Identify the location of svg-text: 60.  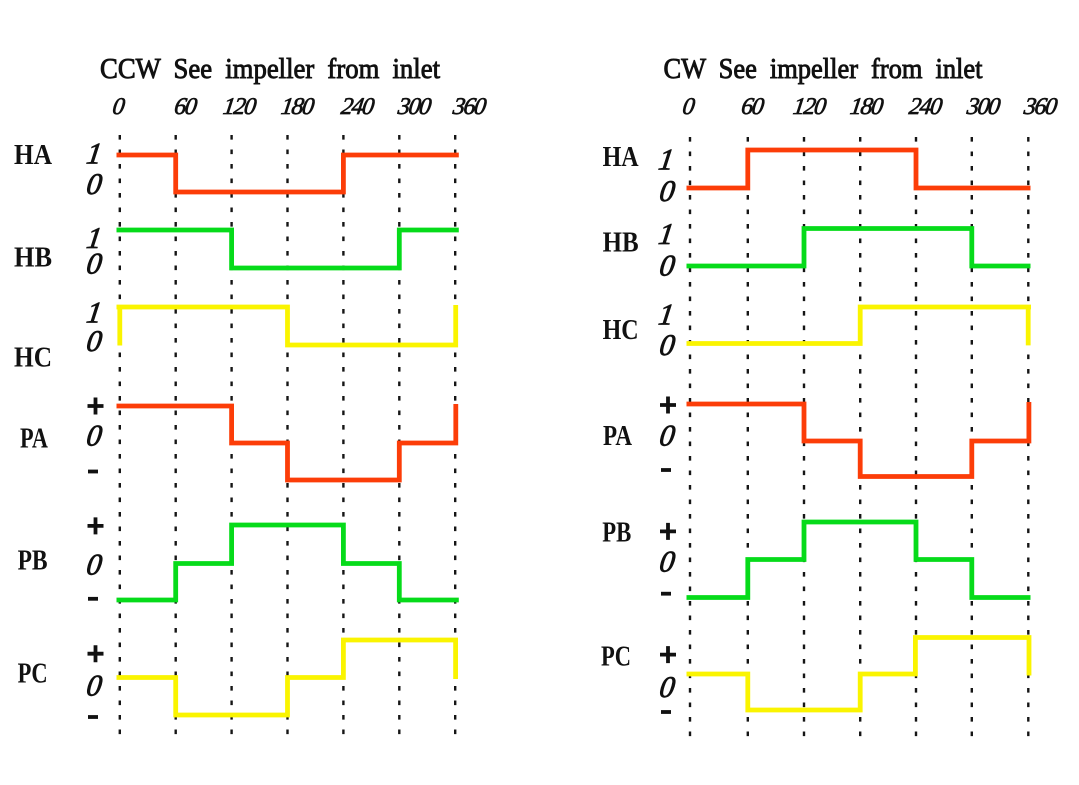
(753, 107).